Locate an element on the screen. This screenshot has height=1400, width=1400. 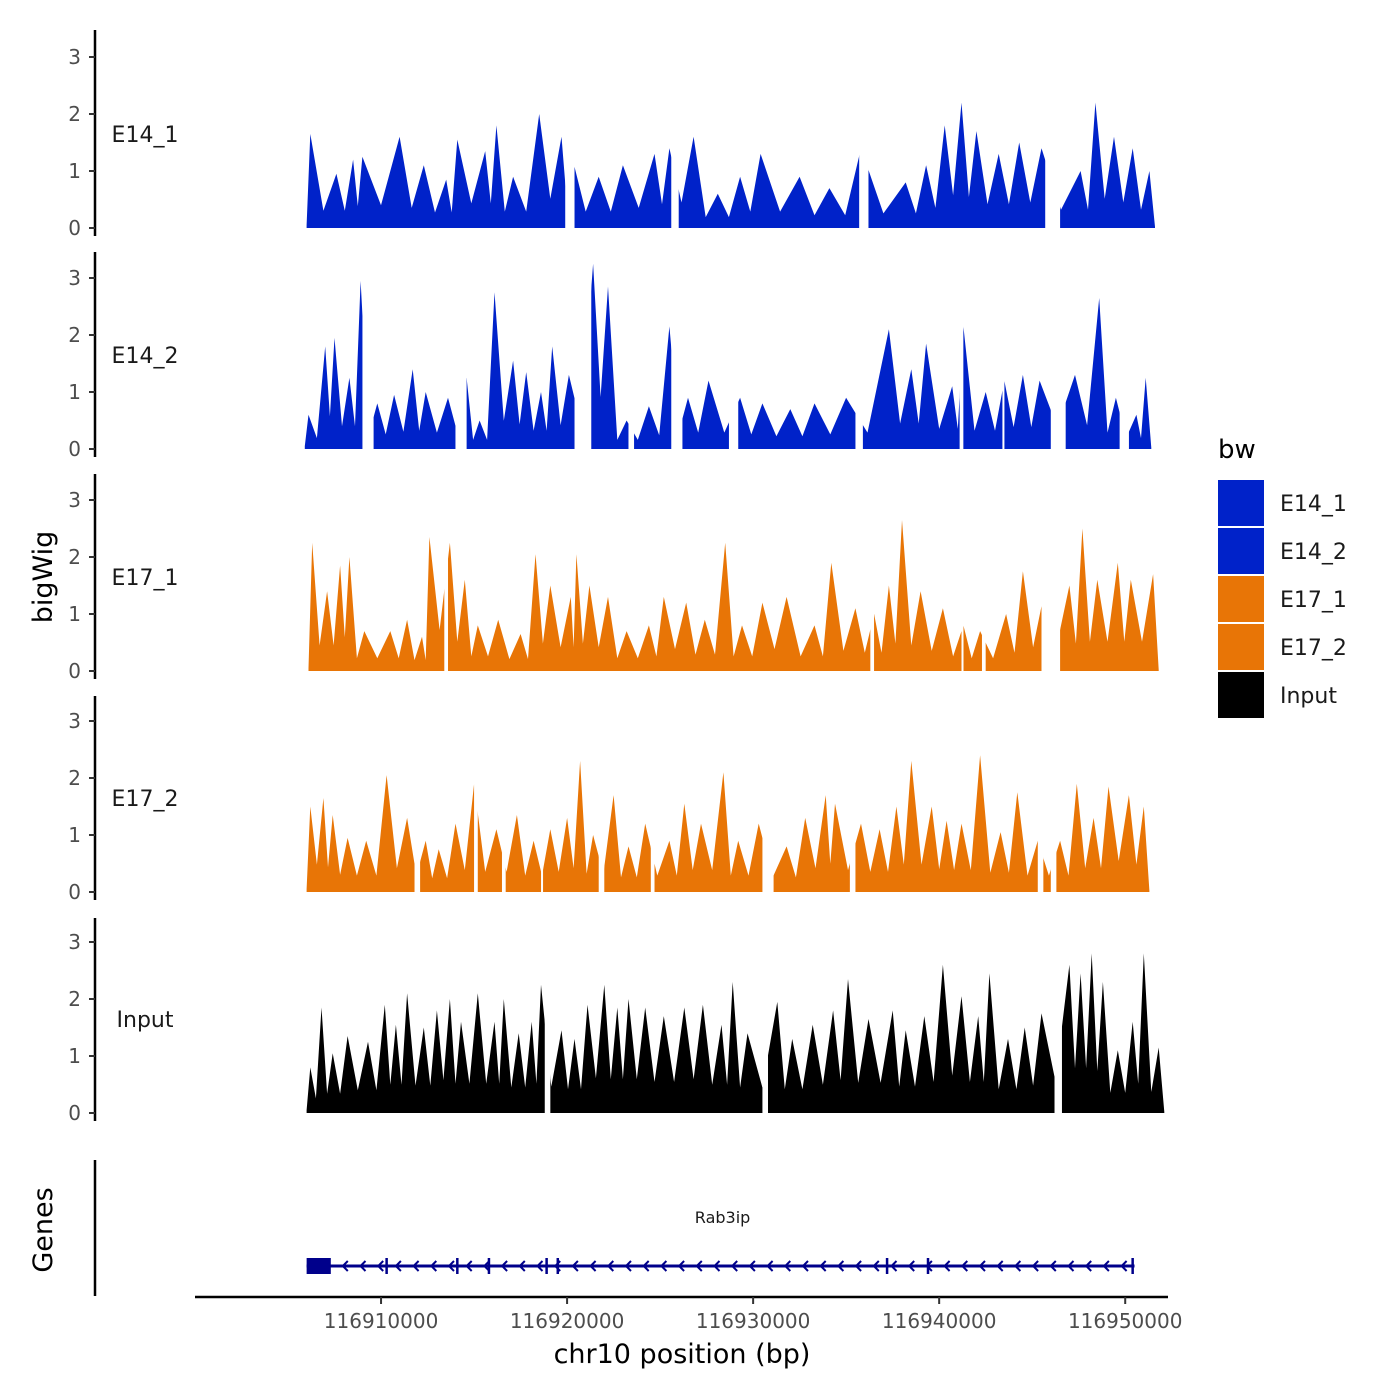
x-tick-label: 116950000 is located at coordinates (1125, 1321).